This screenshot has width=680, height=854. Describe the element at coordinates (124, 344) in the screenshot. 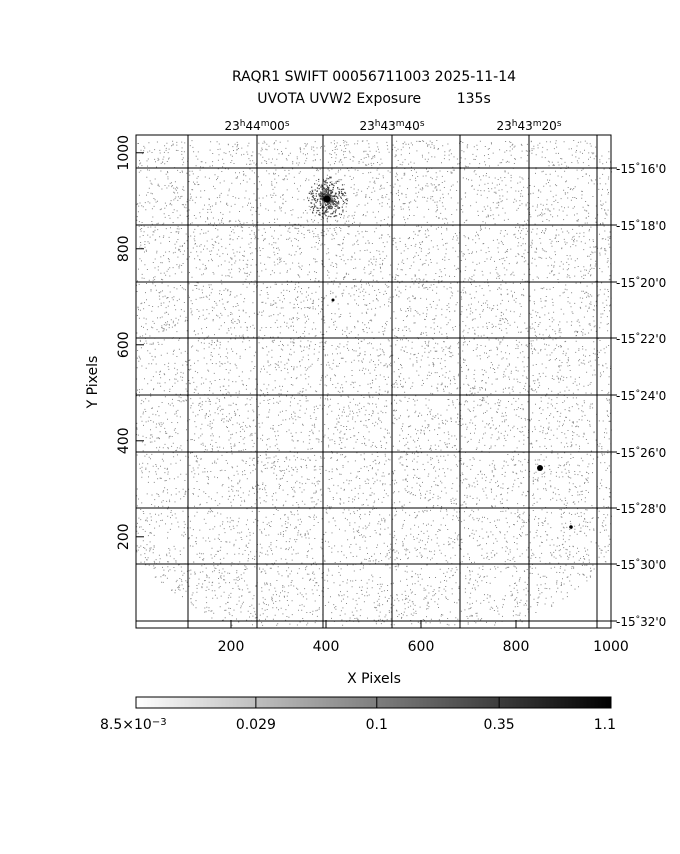

I see `y-tick-label: 600` at that location.